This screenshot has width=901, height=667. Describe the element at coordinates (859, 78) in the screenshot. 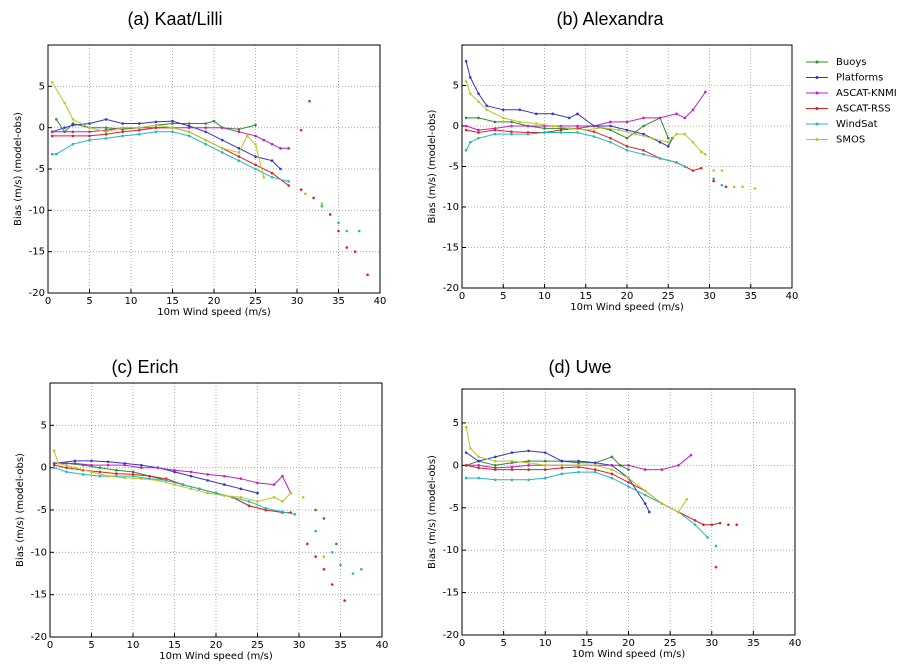

I see `legend-label: Platforms` at that location.